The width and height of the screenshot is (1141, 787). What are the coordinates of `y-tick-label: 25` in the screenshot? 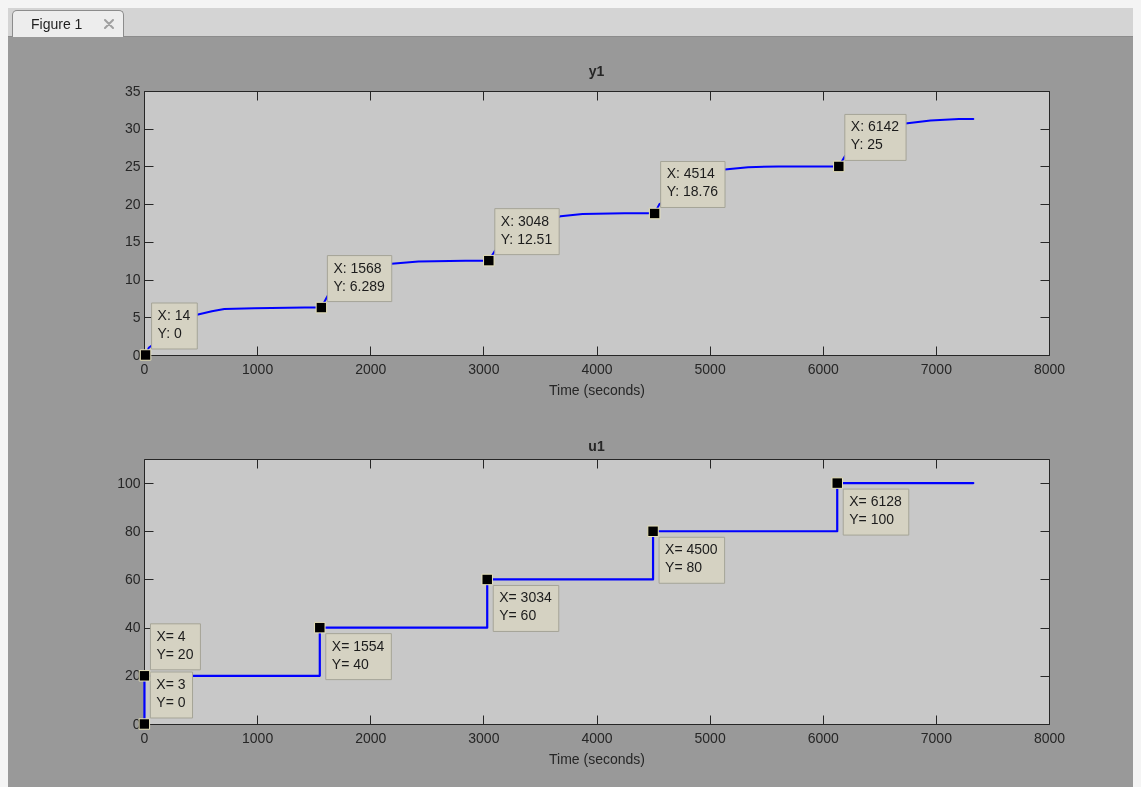 It's located at (132, 165).